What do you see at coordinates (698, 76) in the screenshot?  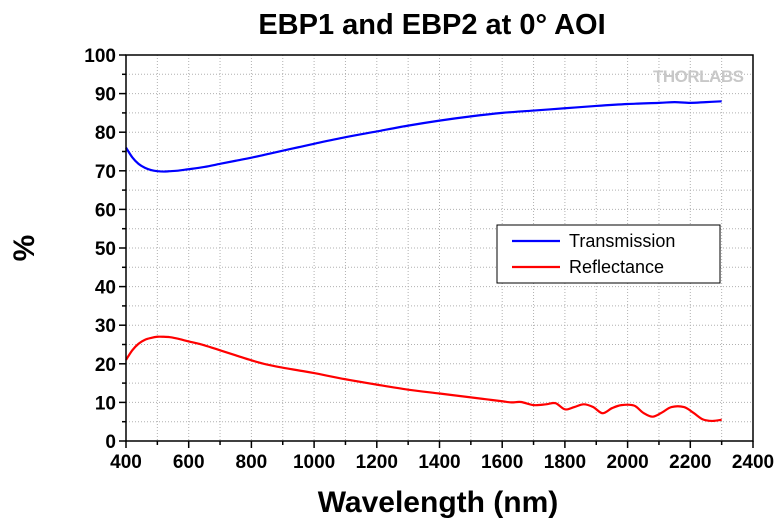 I see `thorlabs-logo: THORLABS` at bounding box center [698, 76].